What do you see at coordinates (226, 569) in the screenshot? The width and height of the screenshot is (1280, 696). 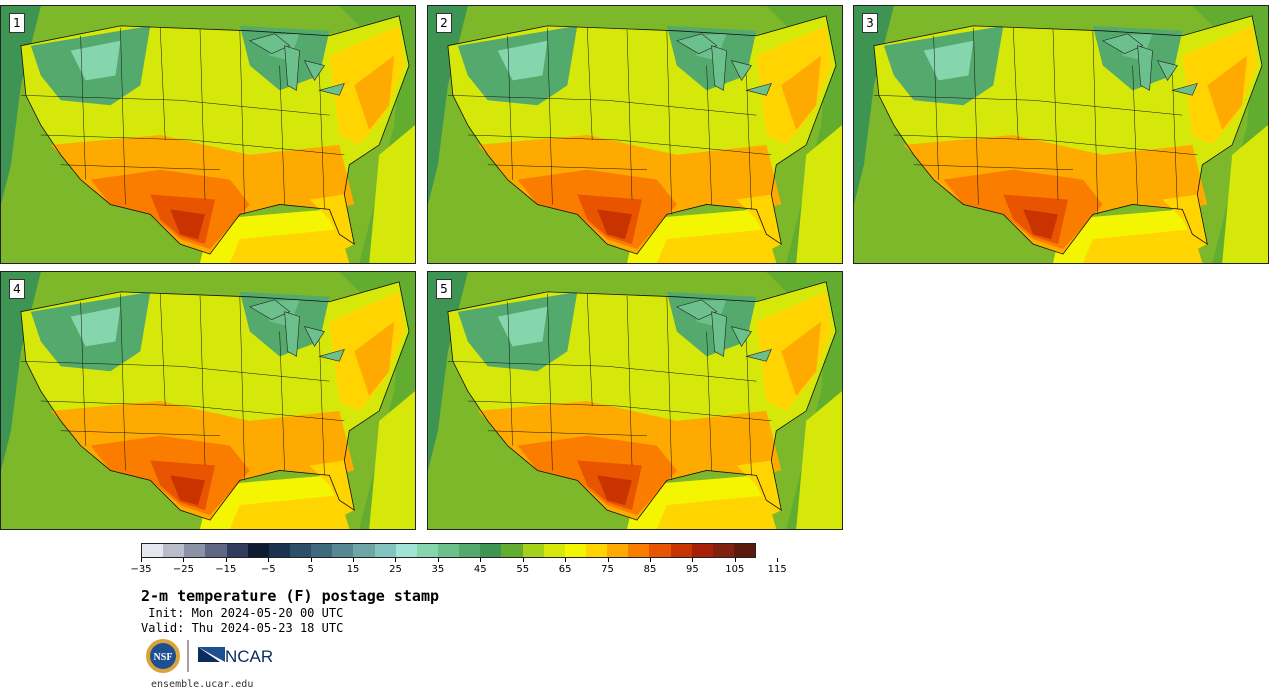 I see `colorbar-tick-label: −15` at bounding box center [226, 569].